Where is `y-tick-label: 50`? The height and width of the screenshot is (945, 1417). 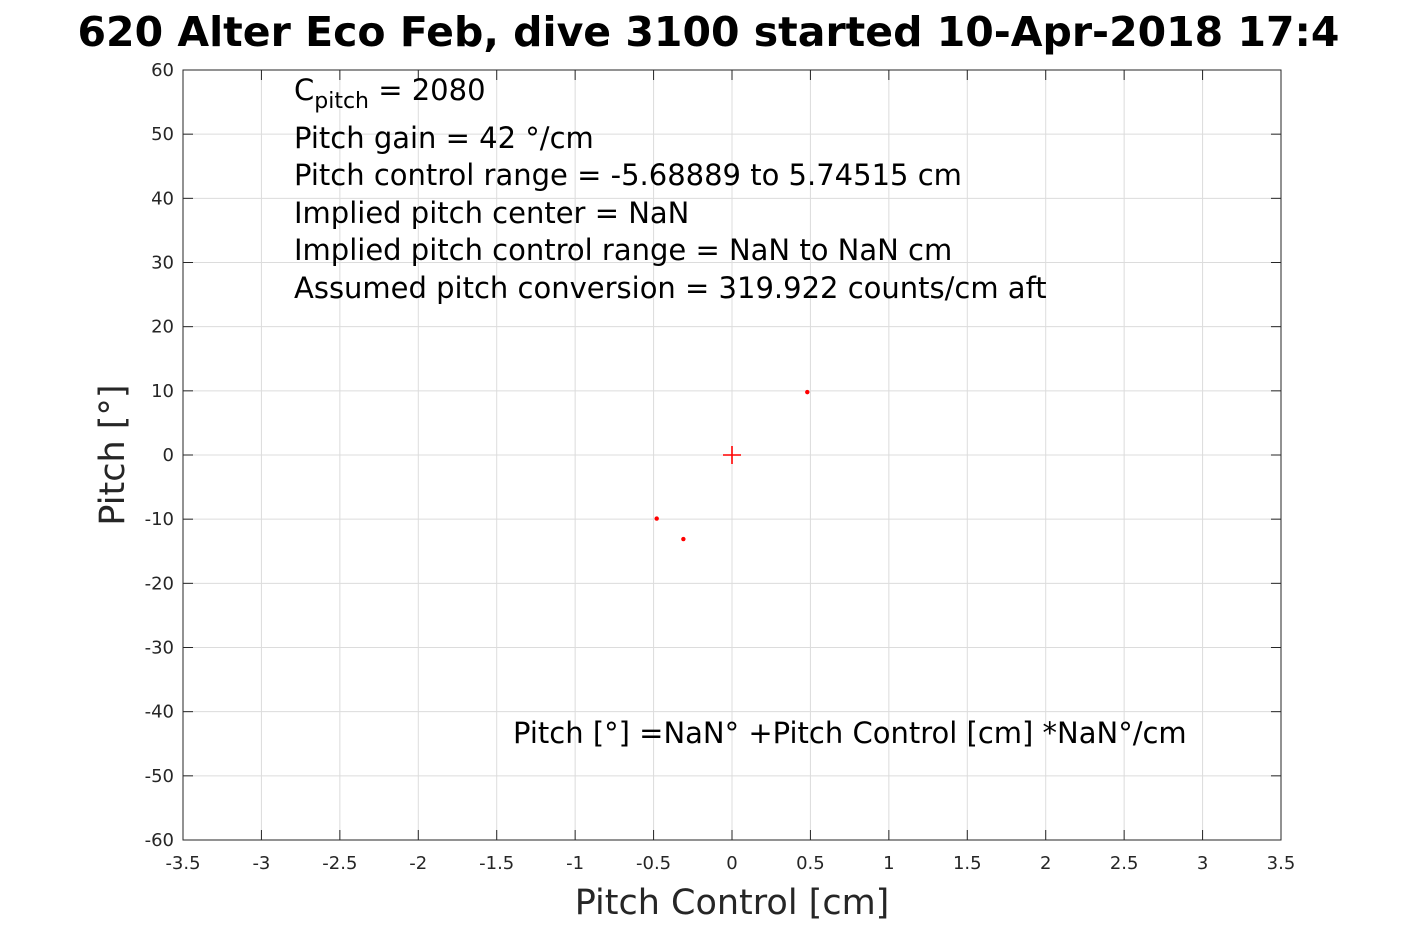 y-tick-label: 50 is located at coordinates (162, 134).